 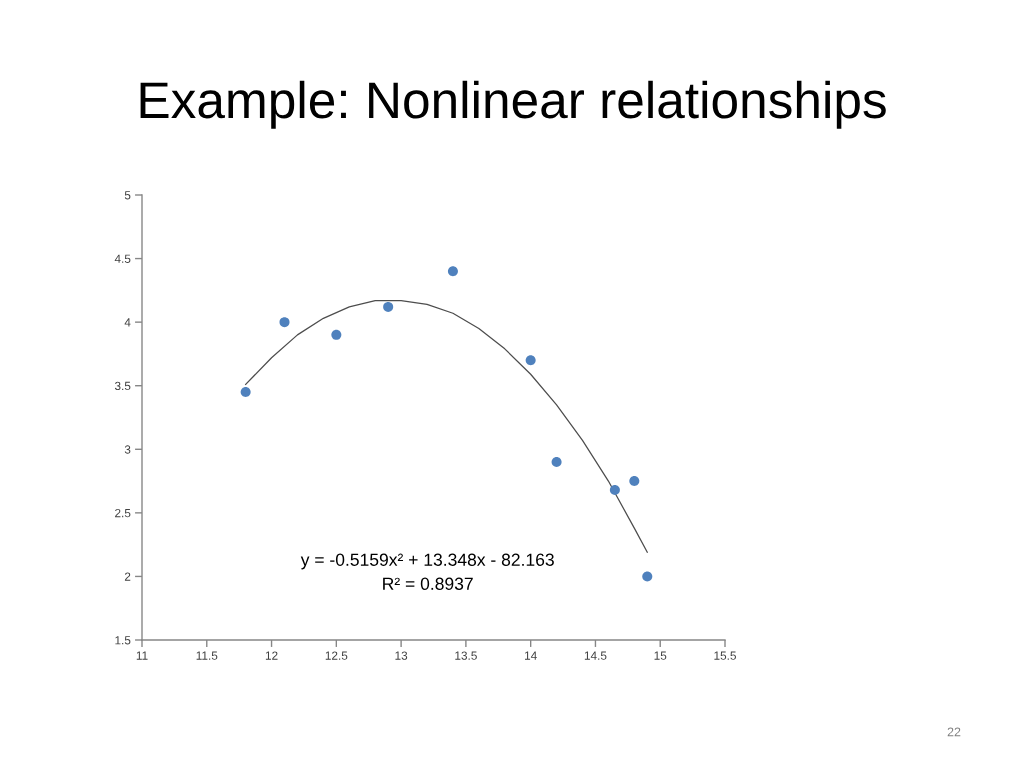 I want to click on y-tick-label: 2, so click(x=127, y=576).